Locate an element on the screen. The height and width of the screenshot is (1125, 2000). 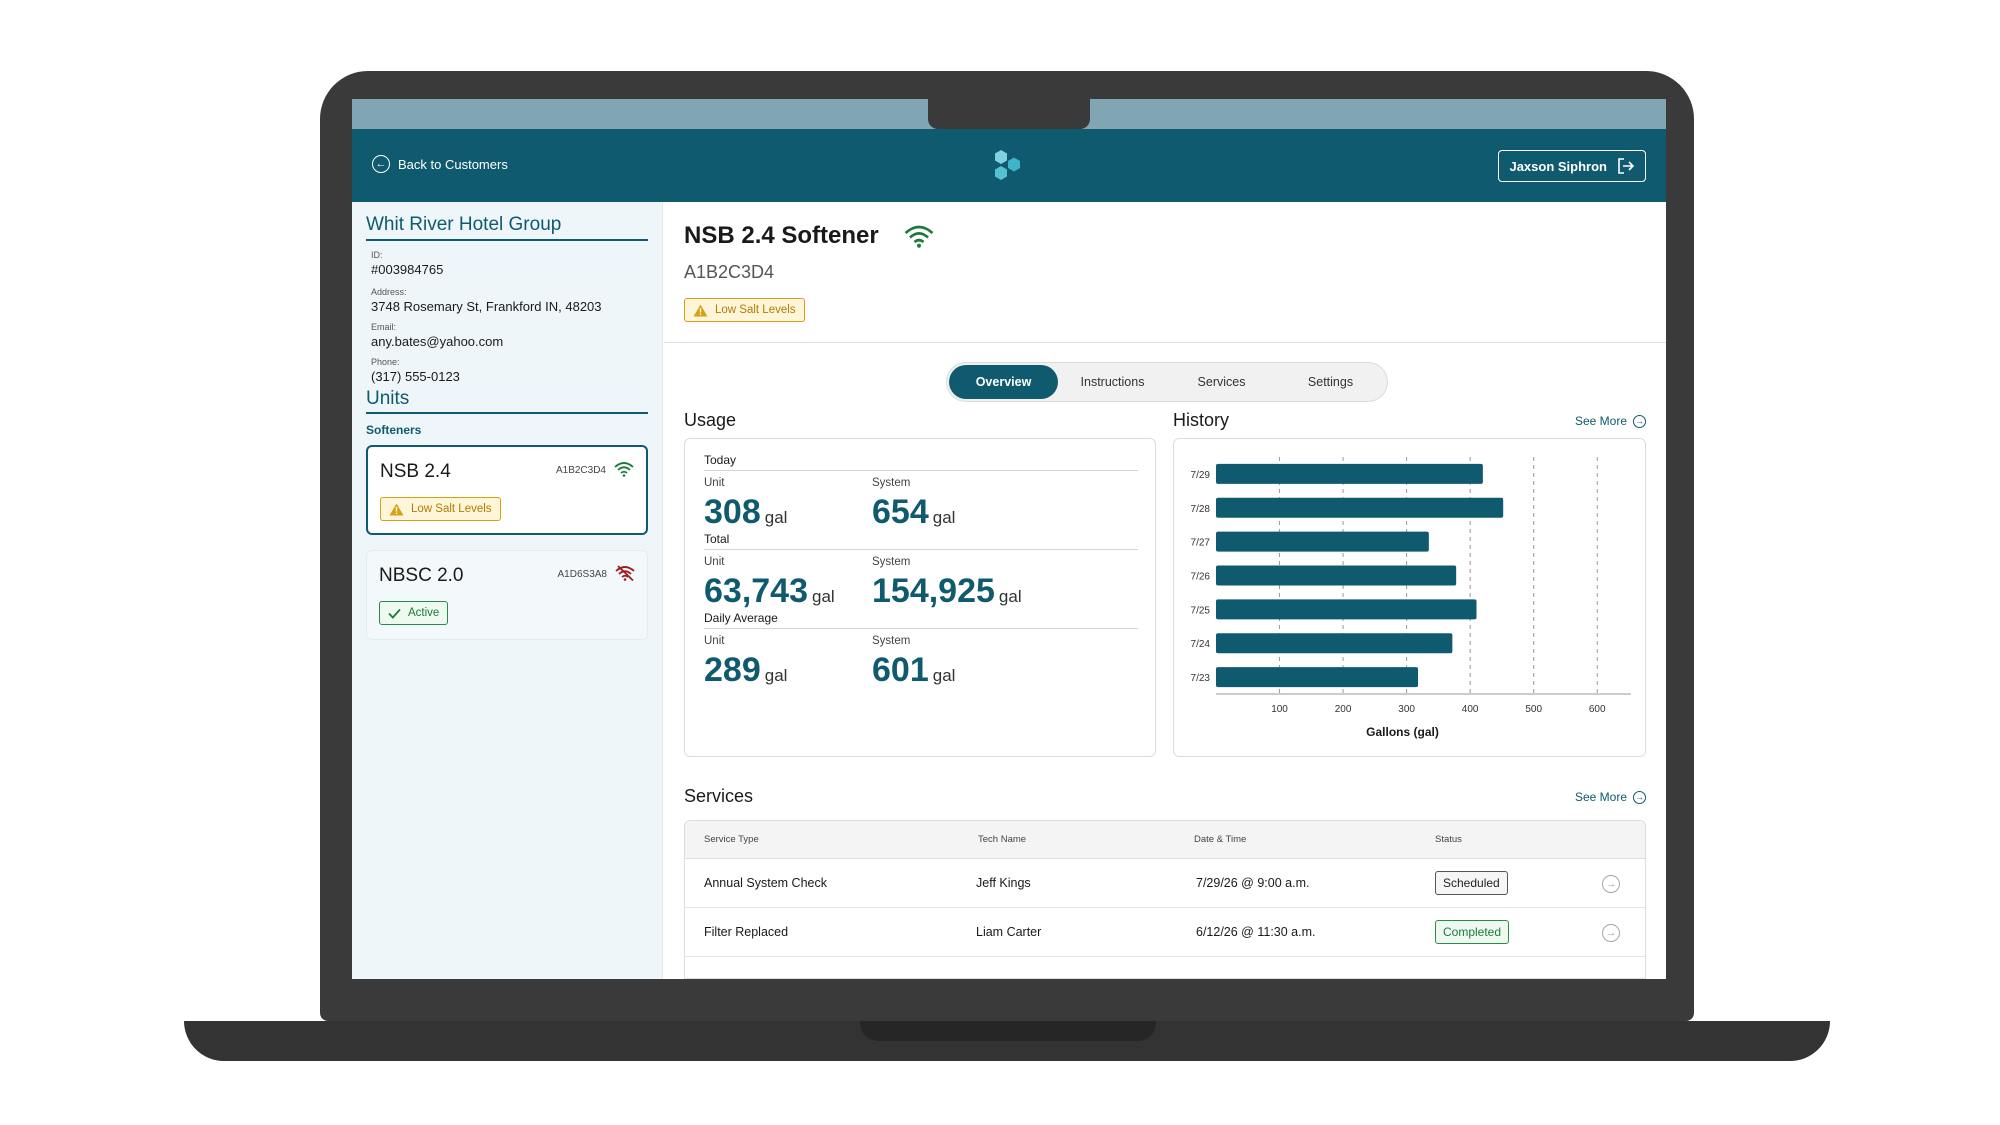
services-see-more-link: See More → is located at coordinates (1610, 797).